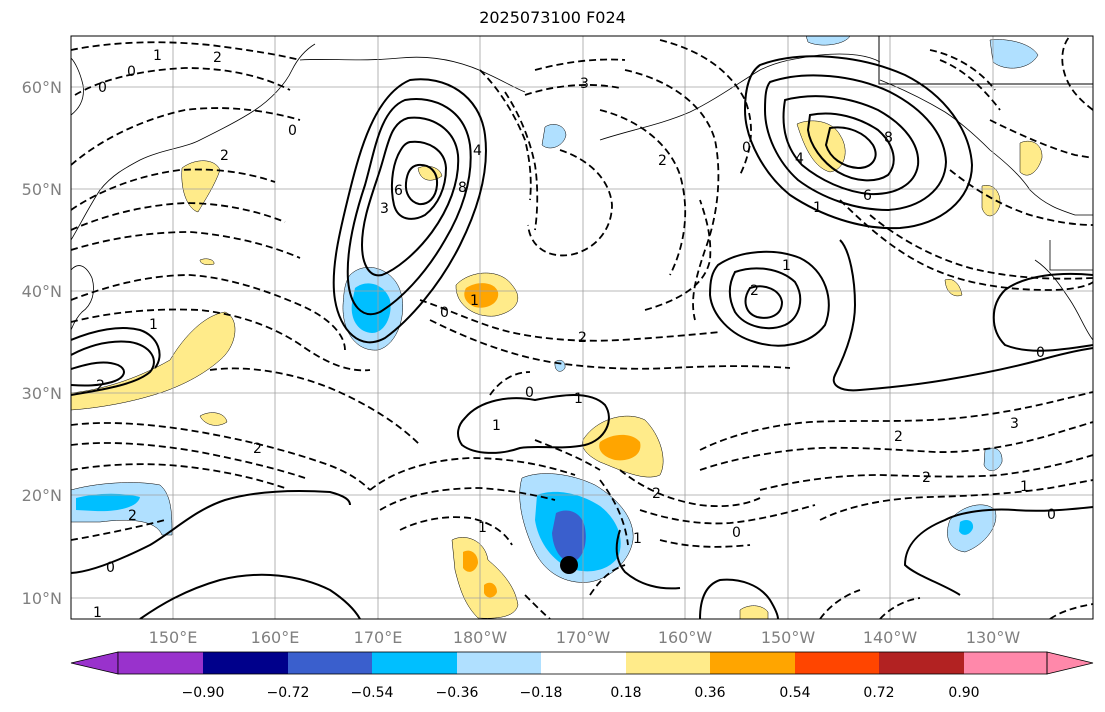  I want to click on colorbar-tick-label: −0.72, so click(288, 693).